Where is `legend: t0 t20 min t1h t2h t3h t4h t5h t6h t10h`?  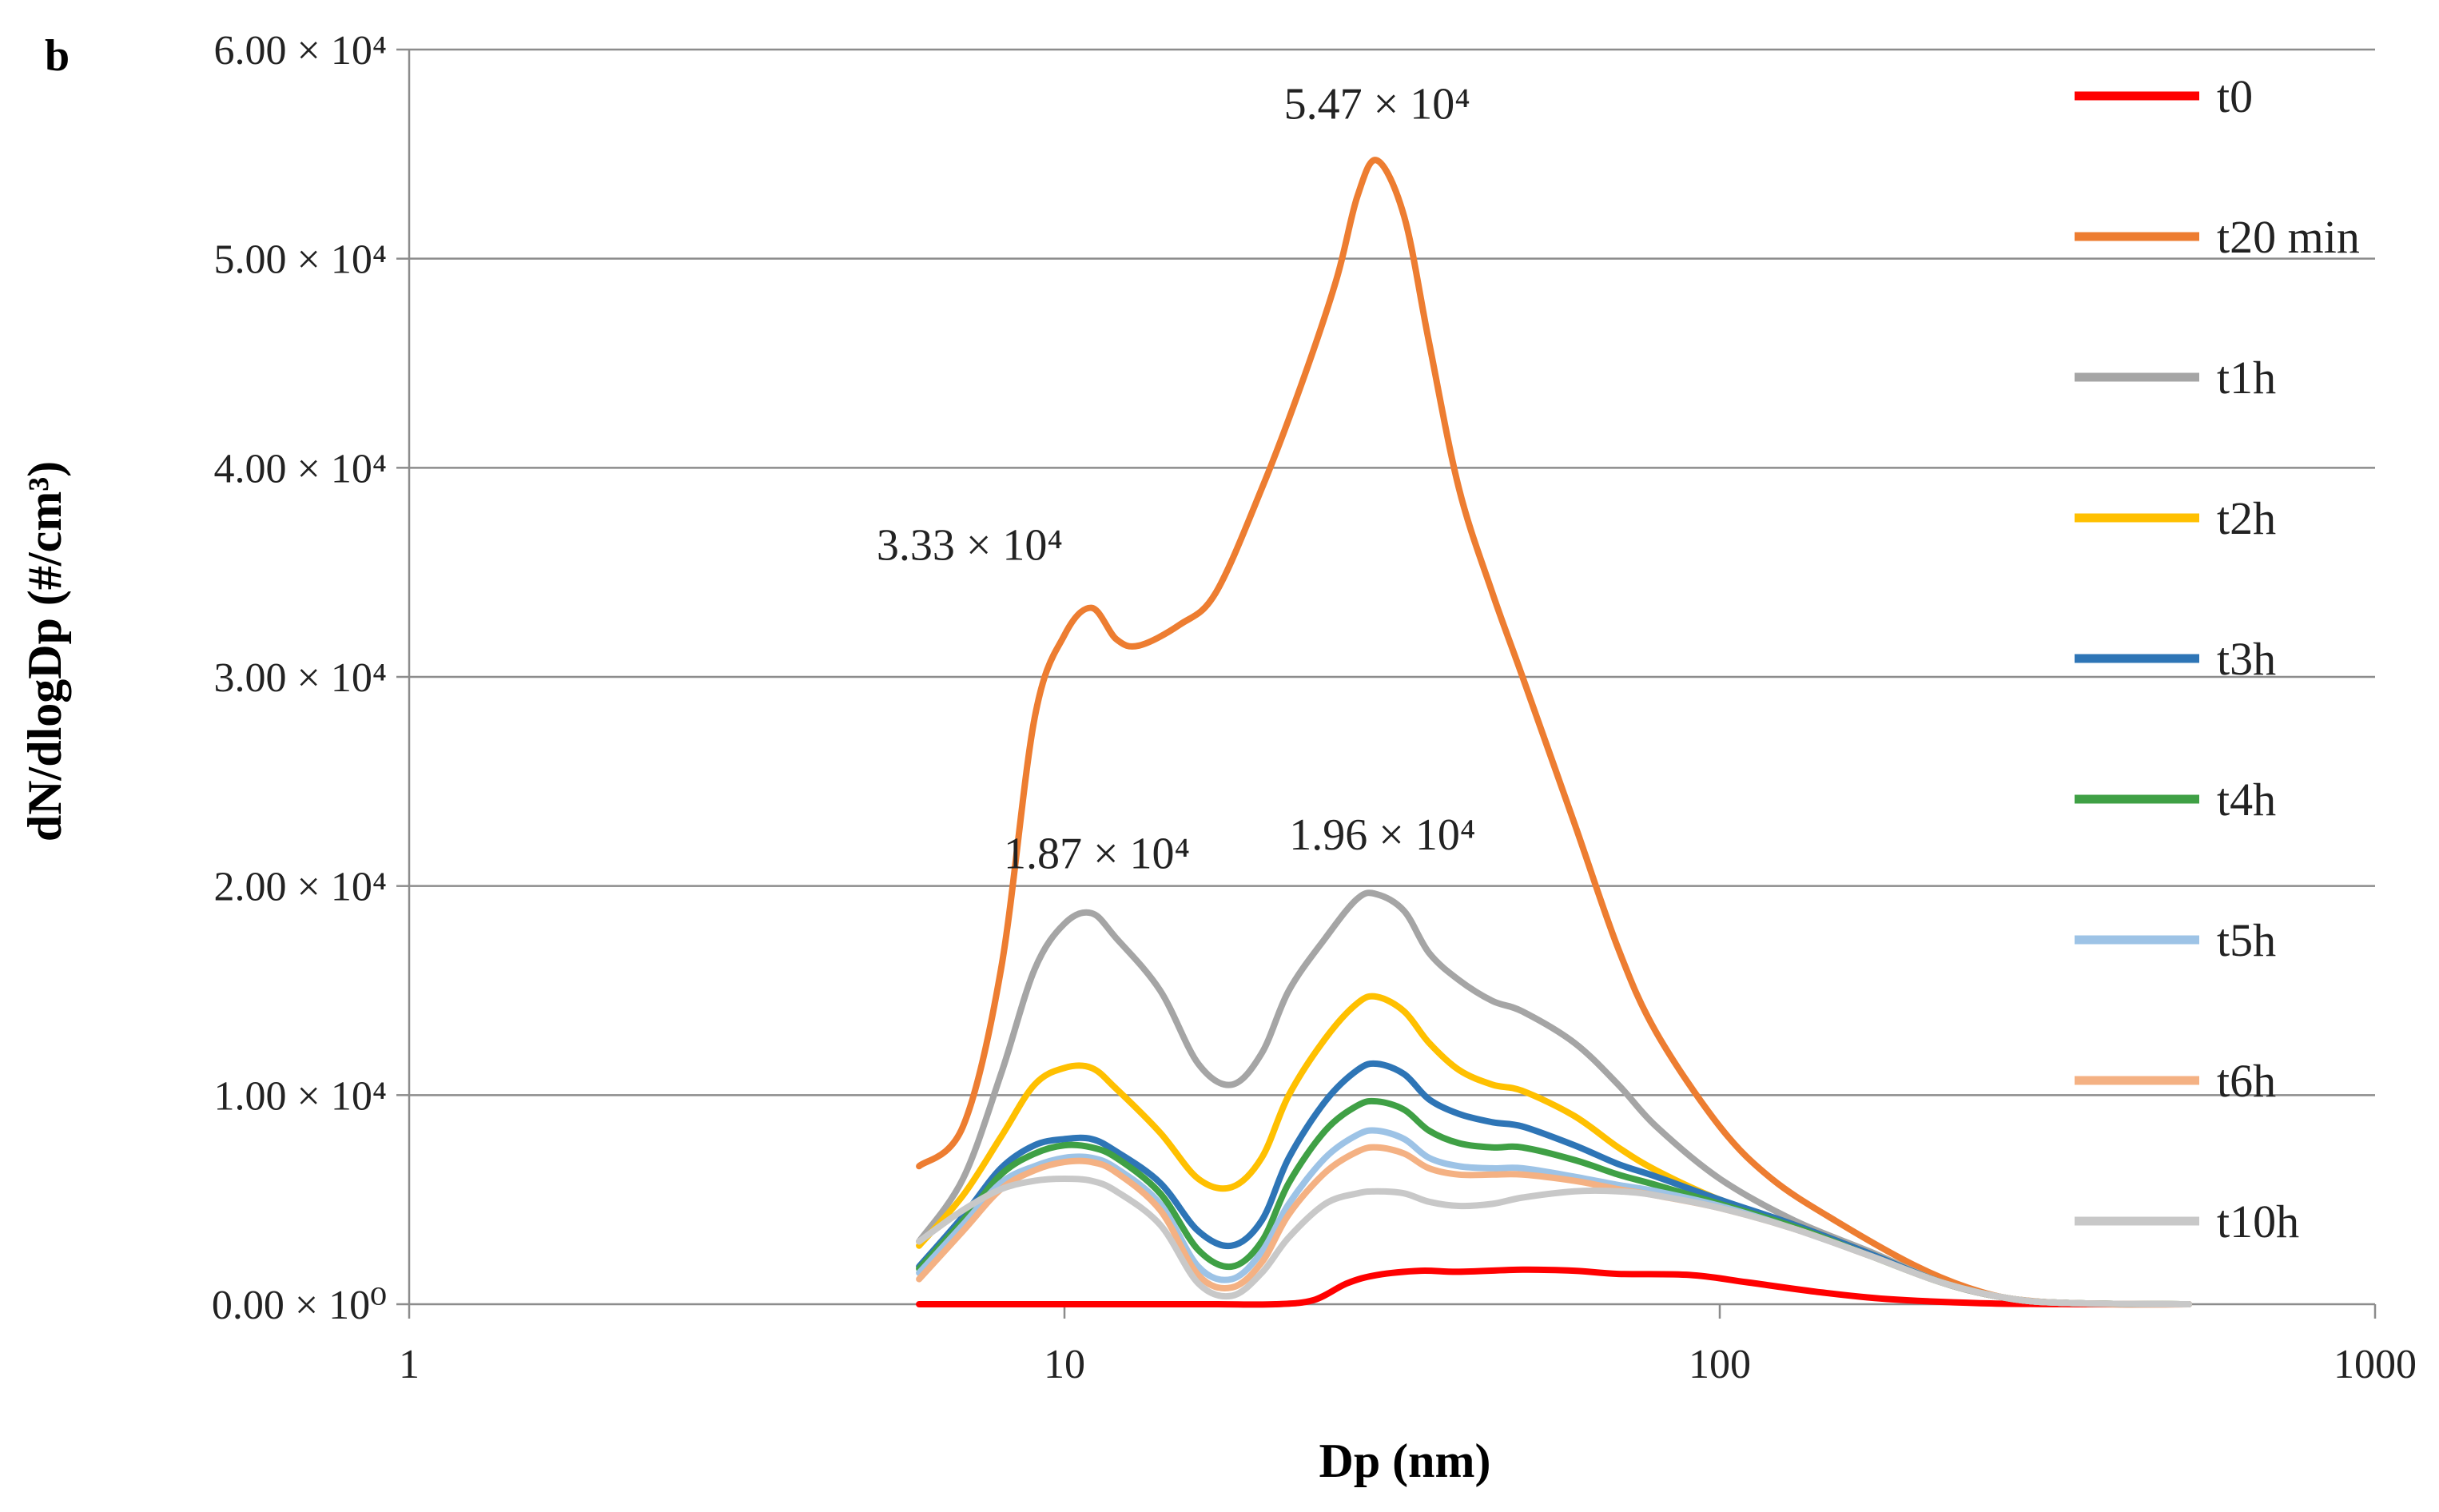
legend: t0 t20 min t1h t2h t3h t4h t5h t6h t10h is located at coordinates (2217, 658).